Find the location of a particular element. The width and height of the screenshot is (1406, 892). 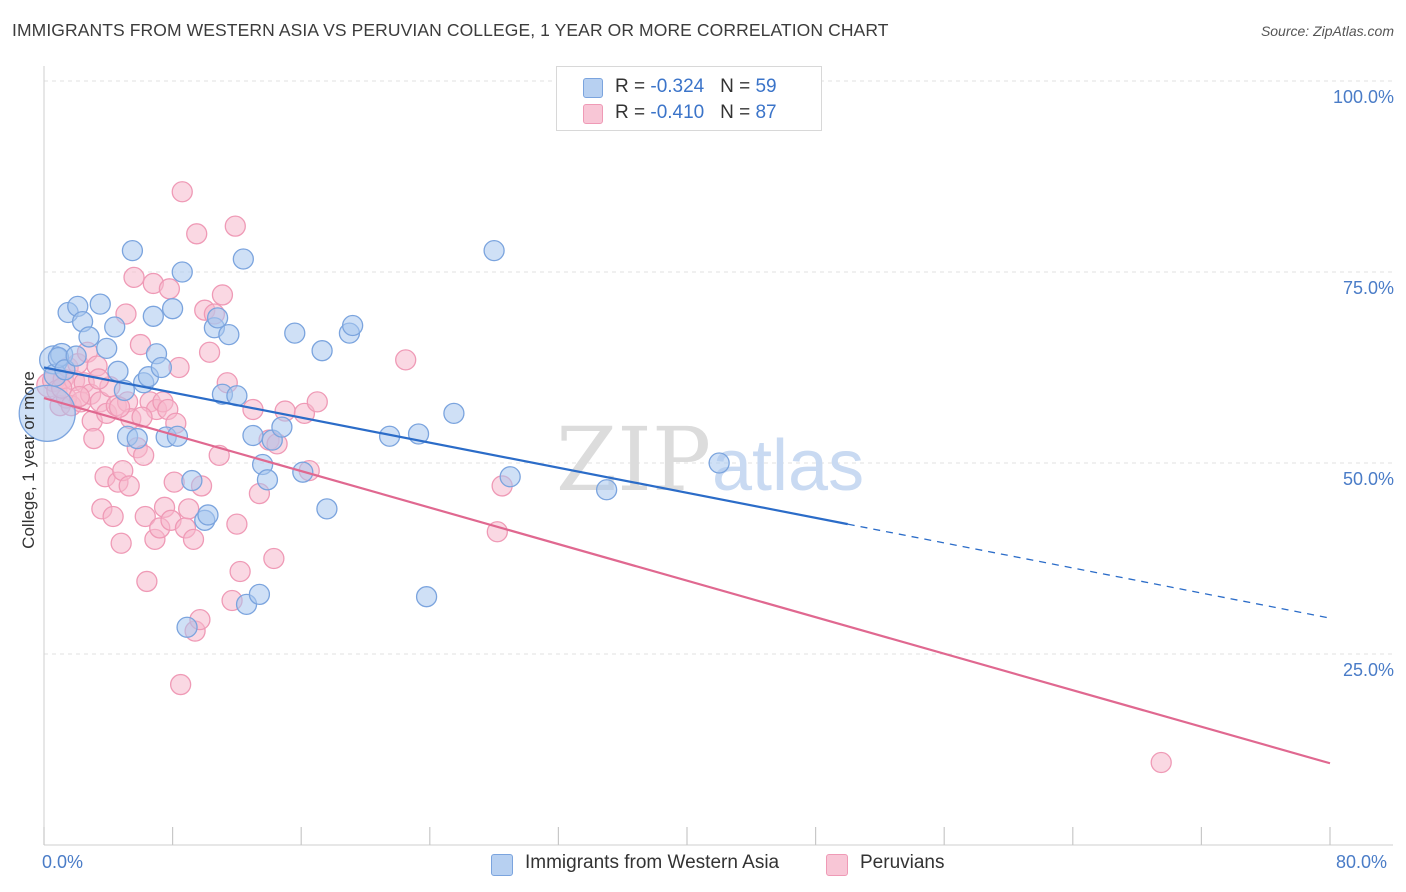

y-tick-100: 100.0% is located at coordinates (1363, 97).